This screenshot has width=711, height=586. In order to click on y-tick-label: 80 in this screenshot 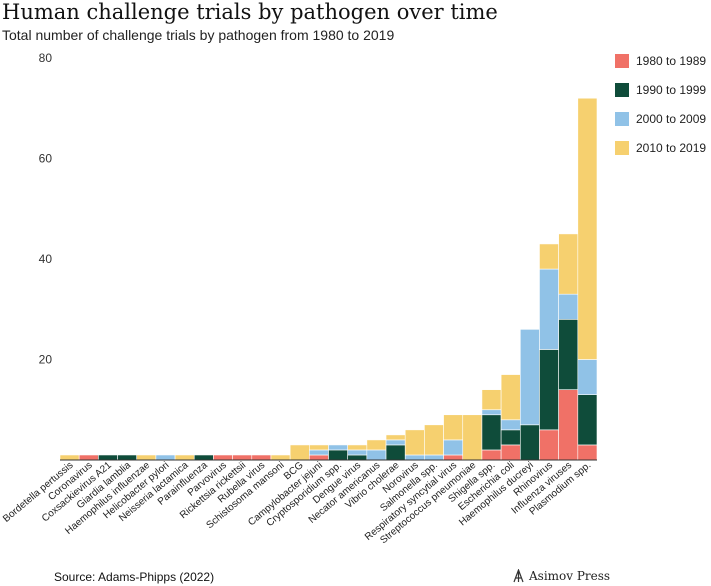, I will do `click(46, 58)`.